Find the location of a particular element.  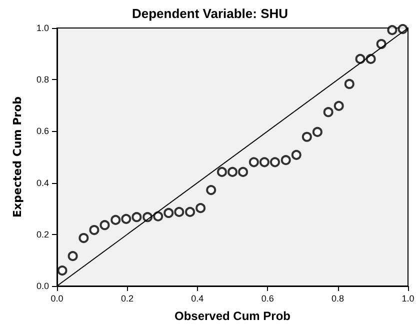

y-tick-label: 0.6 is located at coordinates (42, 131).